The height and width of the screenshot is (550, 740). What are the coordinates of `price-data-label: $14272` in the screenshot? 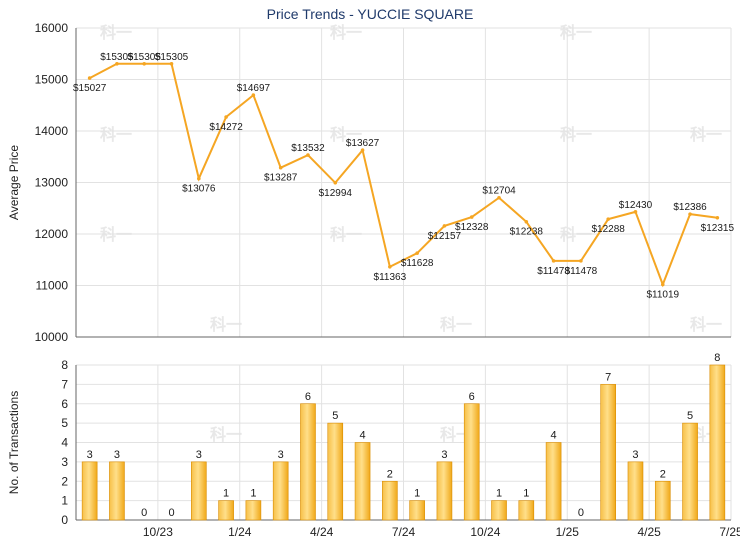 It's located at (226, 127).